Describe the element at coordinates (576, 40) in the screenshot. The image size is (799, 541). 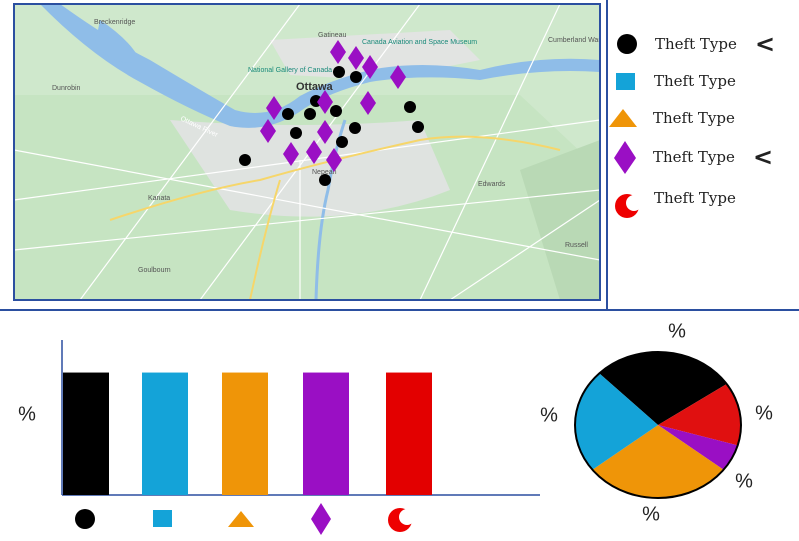
I see `map-label: Cumberland Ward` at that location.